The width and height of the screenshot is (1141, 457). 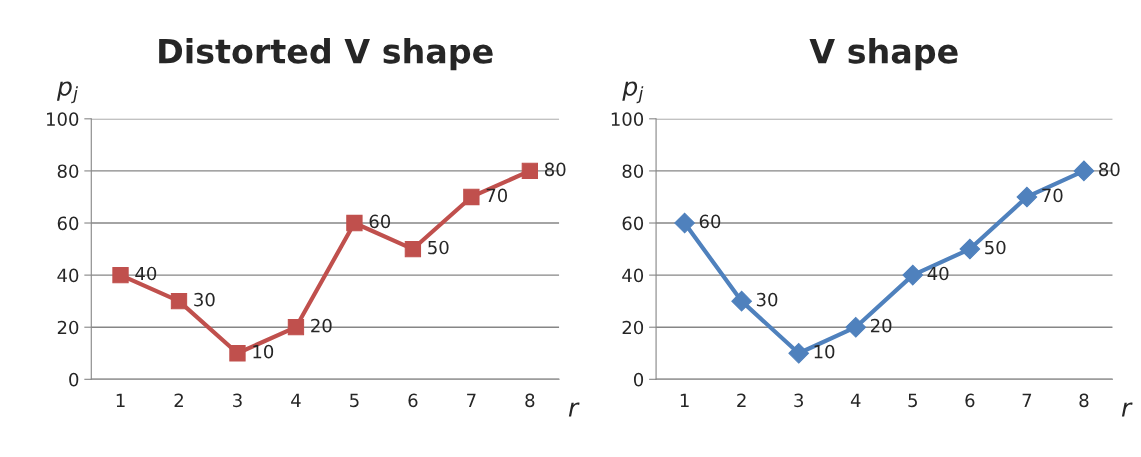 What do you see at coordinates (326, 54) in the screenshot?
I see `chart-title: Distorted V shape` at bounding box center [326, 54].